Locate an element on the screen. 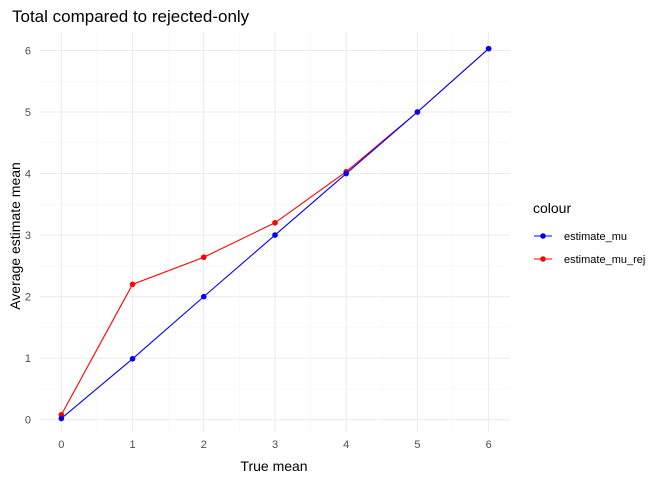  y-tick-label: 3 is located at coordinates (28, 236).